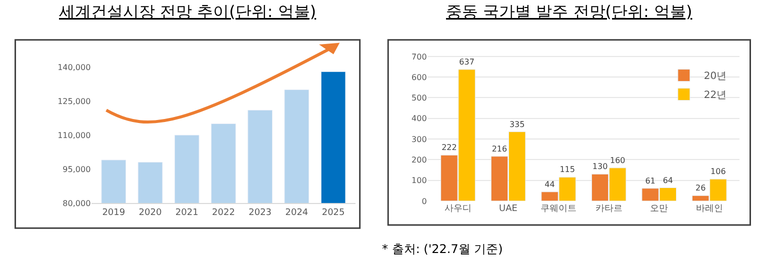 This screenshot has width=764, height=261. I want to click on data-label: 26, so click(700, 188).